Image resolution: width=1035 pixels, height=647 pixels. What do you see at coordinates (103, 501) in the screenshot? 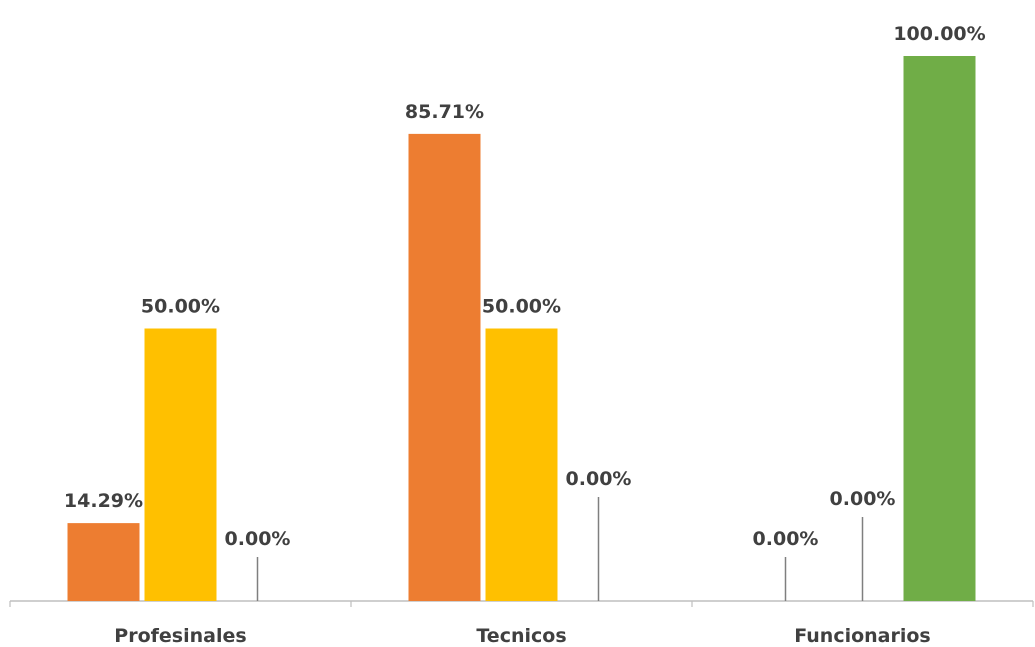
I see `data-label: 14.29%` at bounding box center [103, 501].